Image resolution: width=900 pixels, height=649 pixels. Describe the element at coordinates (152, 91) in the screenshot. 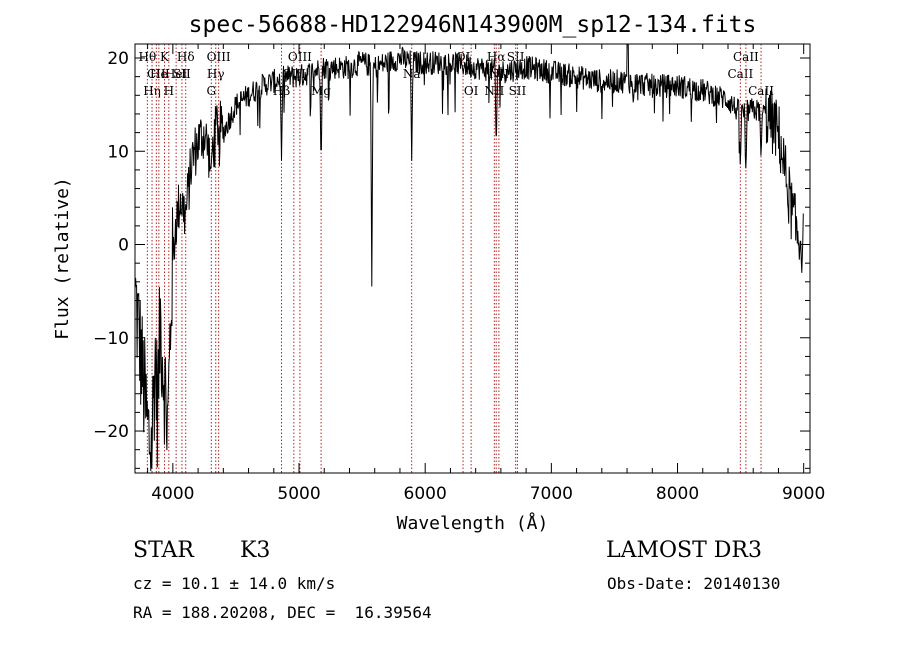

I see `line-marker-label: Hη` at that location.